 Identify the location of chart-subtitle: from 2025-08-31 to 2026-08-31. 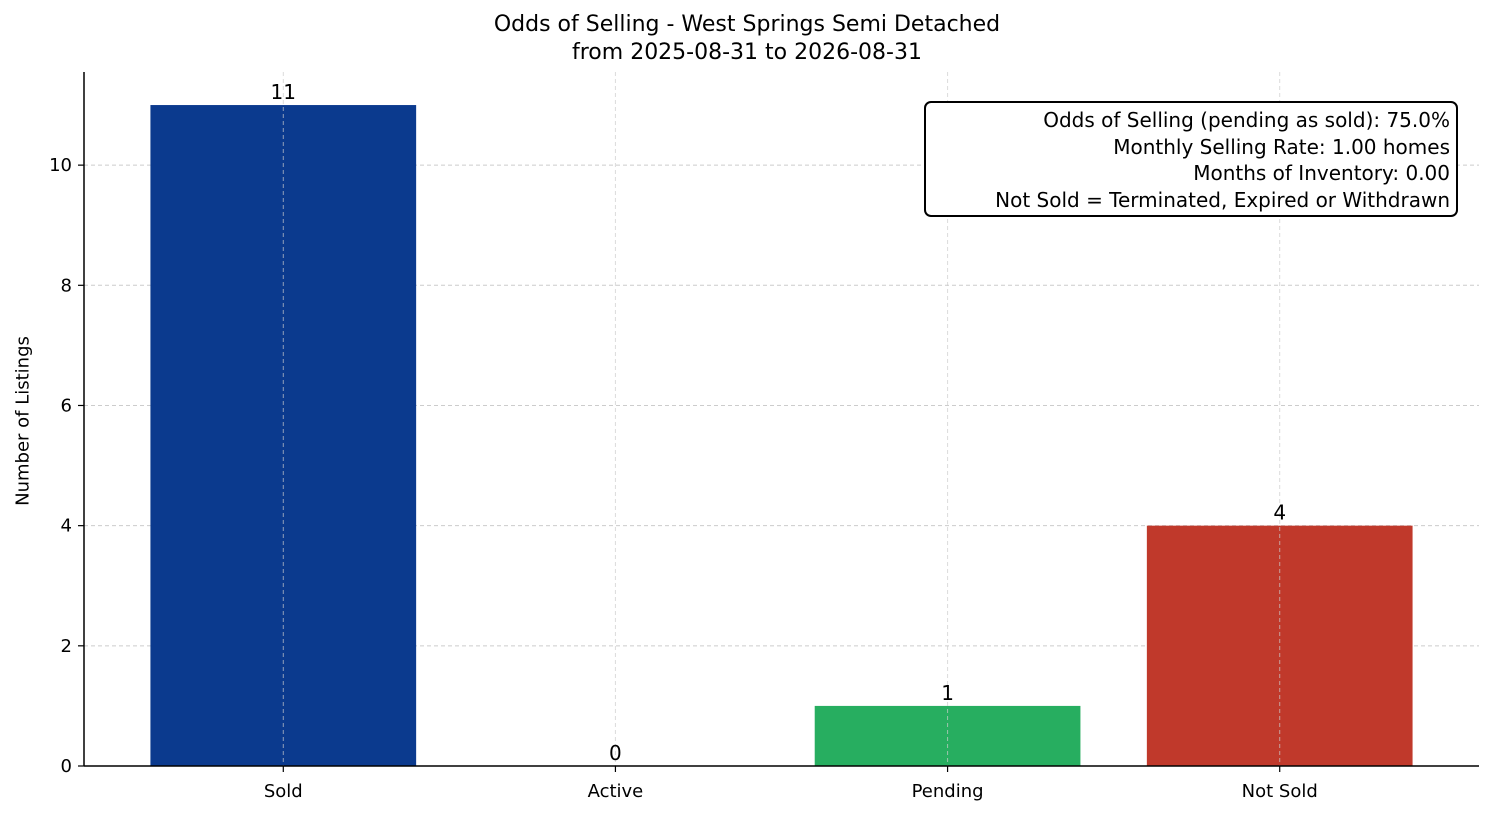
(747, 52).